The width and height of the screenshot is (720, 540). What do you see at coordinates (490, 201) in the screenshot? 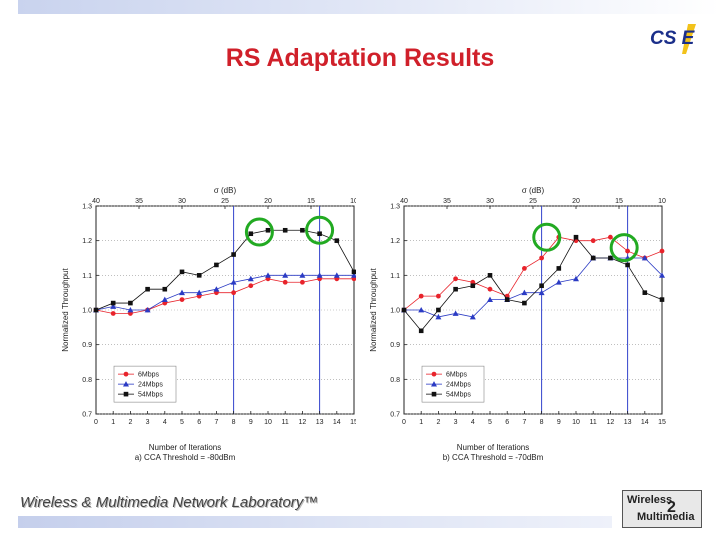
I see `c1-top-tick-label: 30` at bounding box center [490, 201].